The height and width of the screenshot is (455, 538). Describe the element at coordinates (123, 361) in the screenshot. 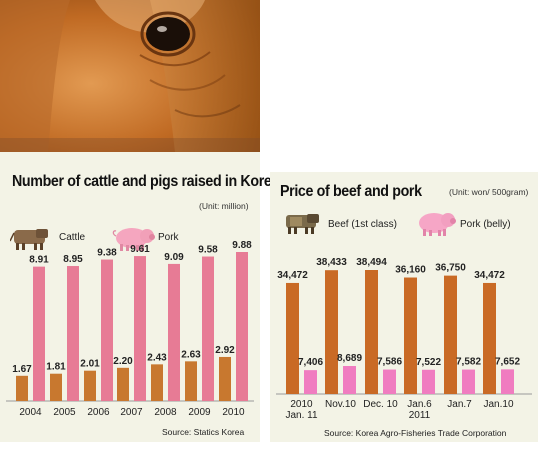

I see `cattle-value-label: 2.20` at that location.